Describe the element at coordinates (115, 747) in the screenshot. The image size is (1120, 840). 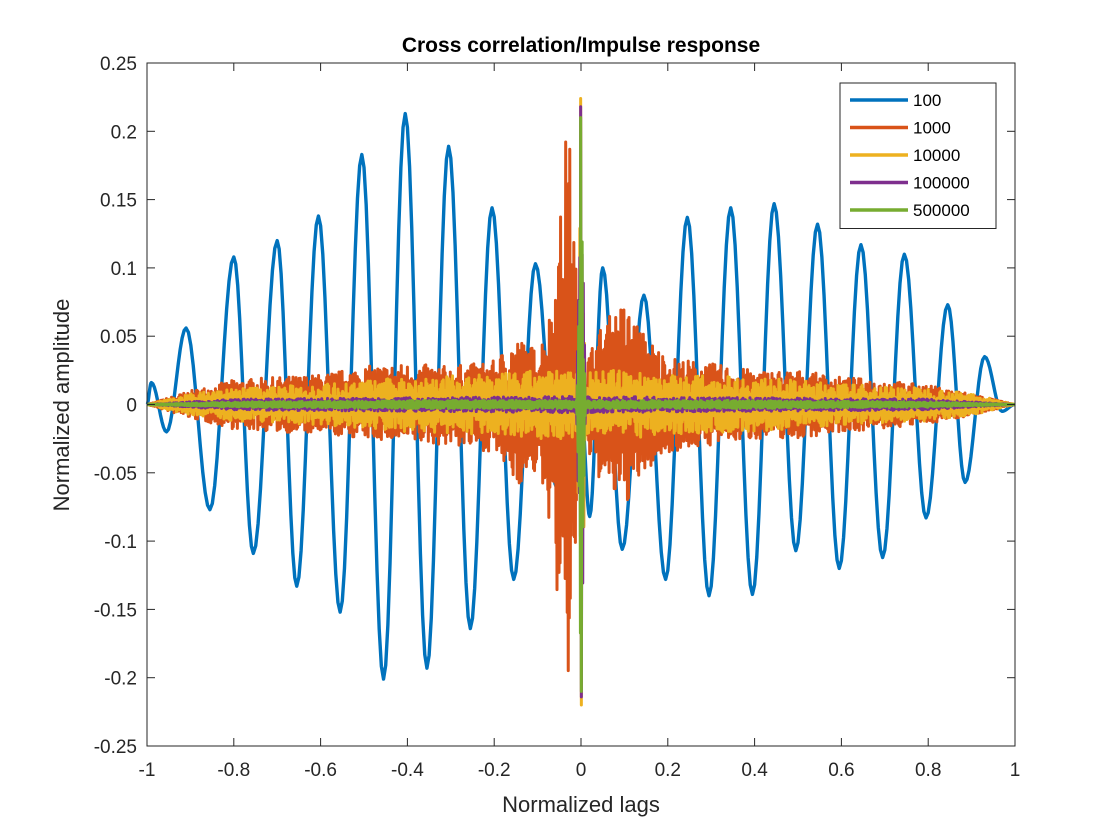
I see `y-tick-label: -0.25` at that location.